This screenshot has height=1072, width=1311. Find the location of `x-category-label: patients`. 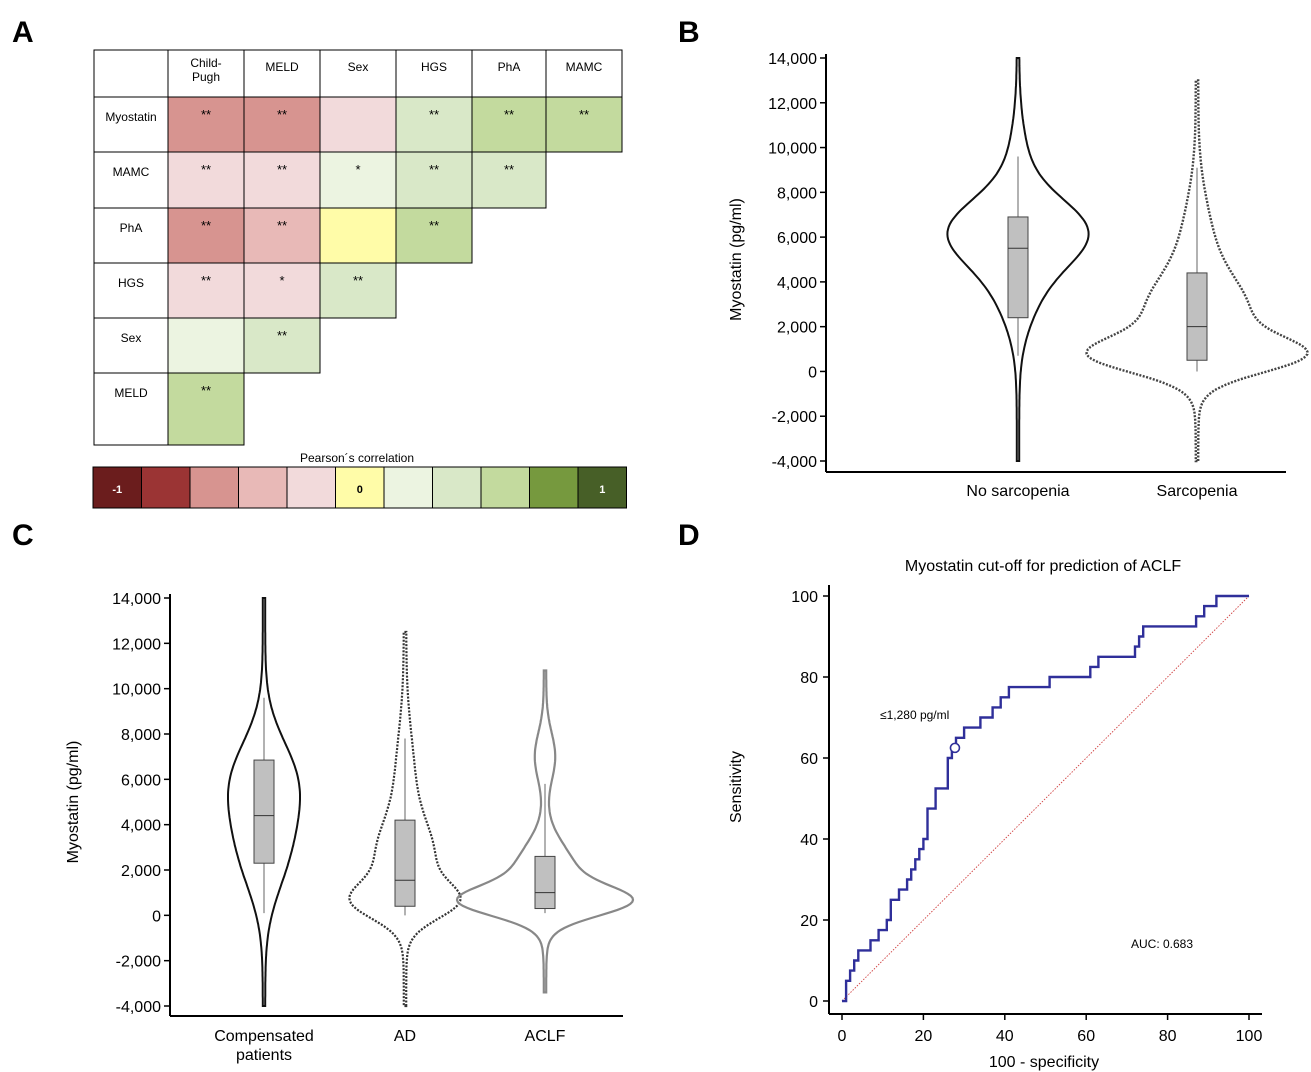

x-category-label: patients is located at coordinates (264, 1055).